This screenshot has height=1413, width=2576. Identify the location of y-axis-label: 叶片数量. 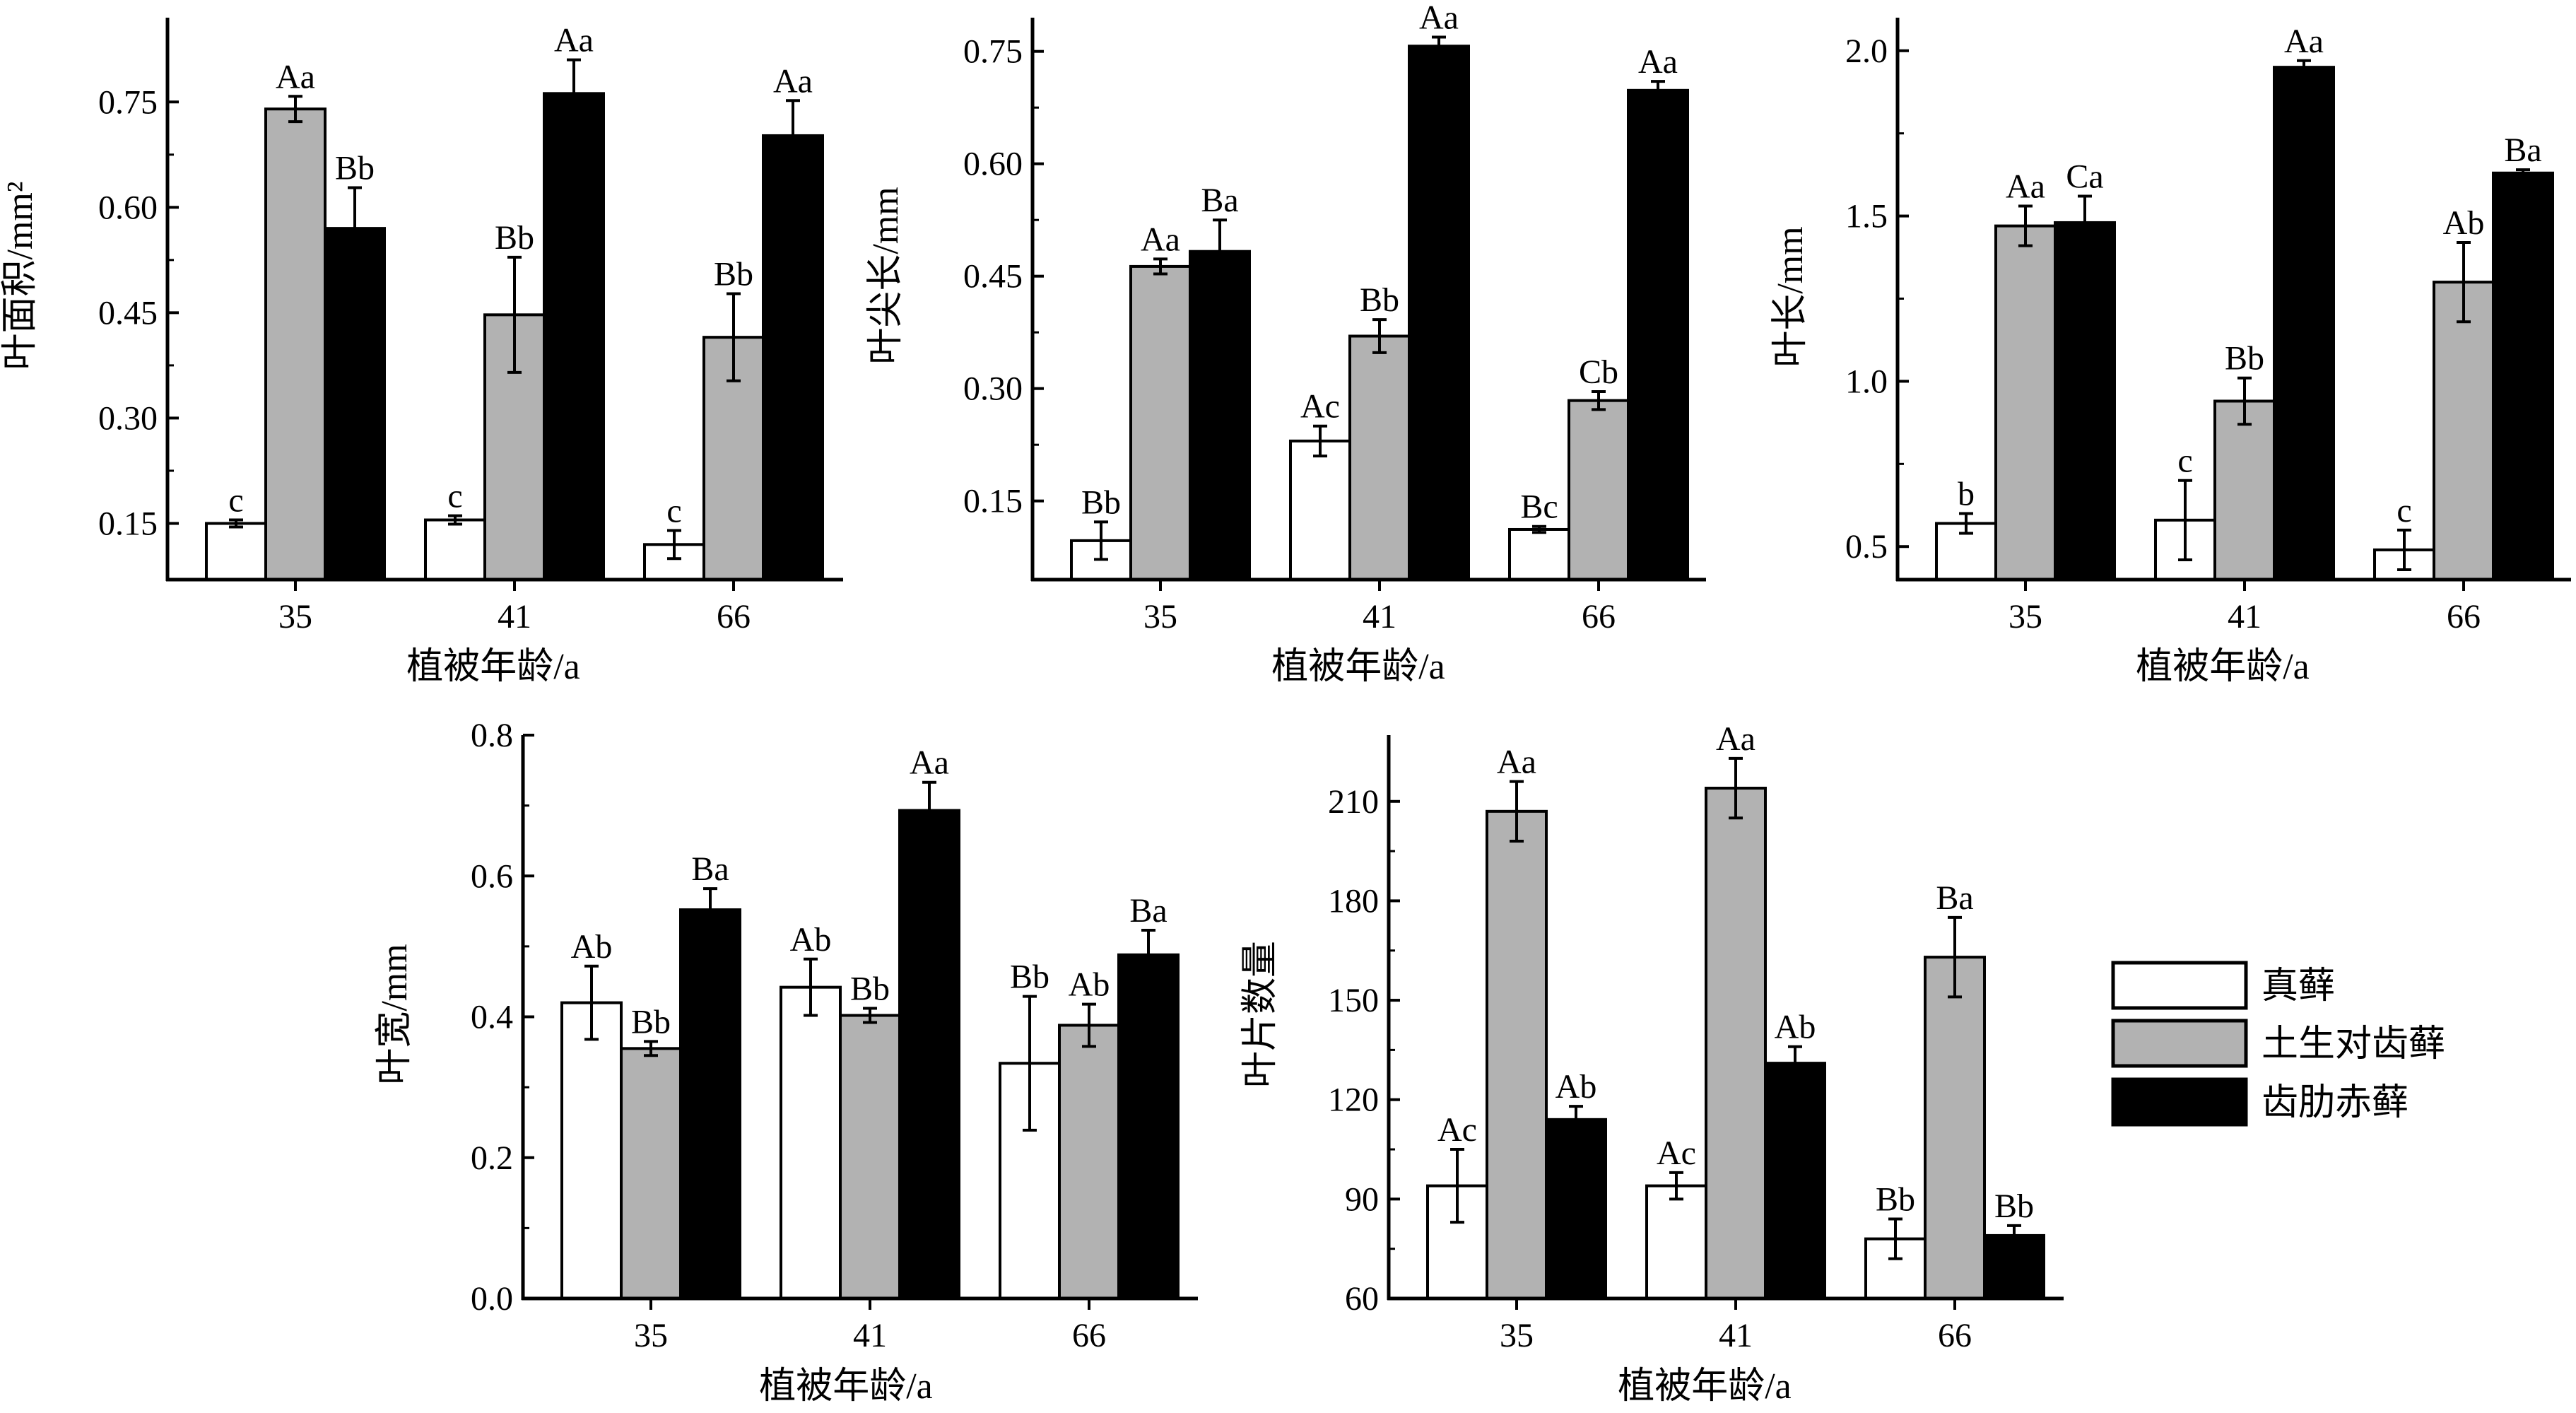
(1260, 1015).